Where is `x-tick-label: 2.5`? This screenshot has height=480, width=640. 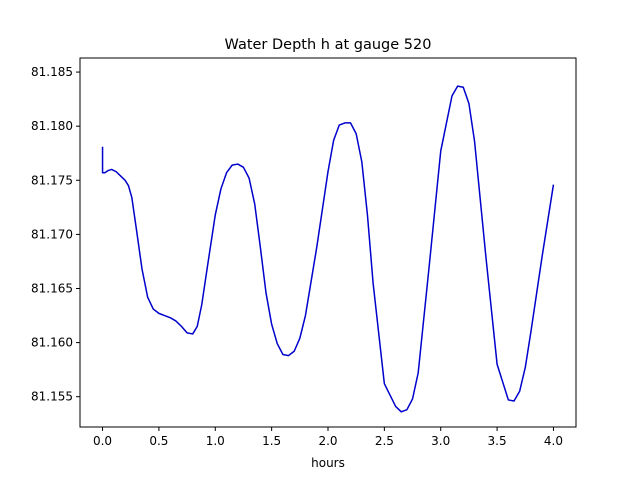 x-tick-label: 2.5 is located at coordinates (384, 441).